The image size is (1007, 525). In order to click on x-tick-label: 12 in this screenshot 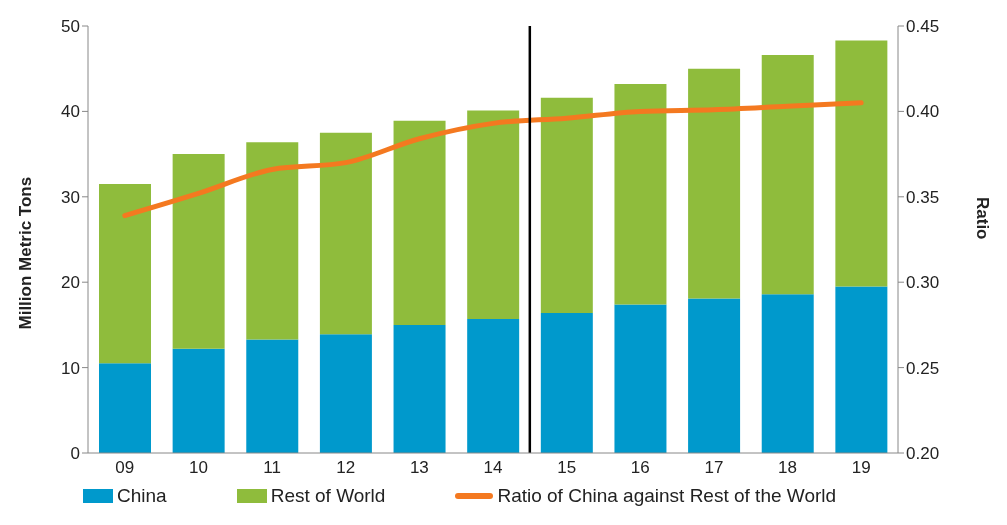, I will do `click(346, 468)`.